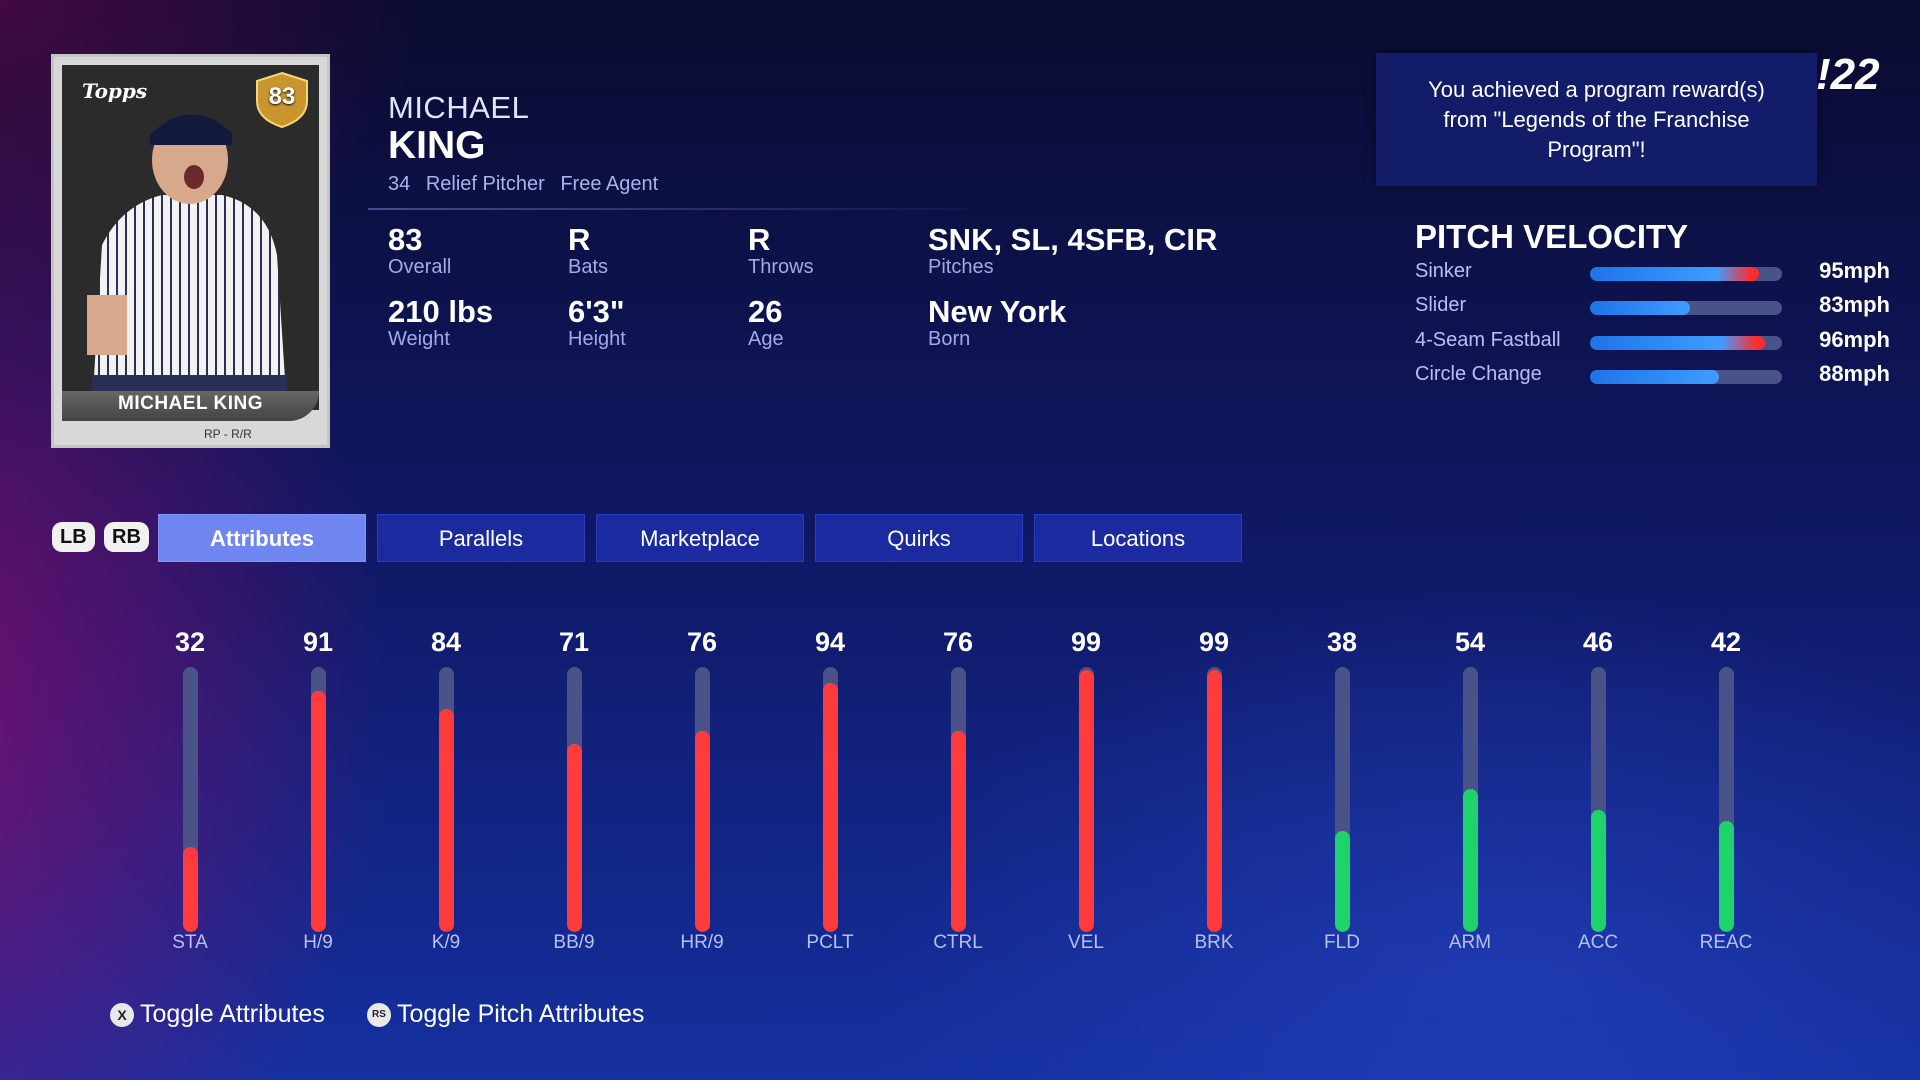  I want to click on stat-age: 26 Age, so click(766, 323).